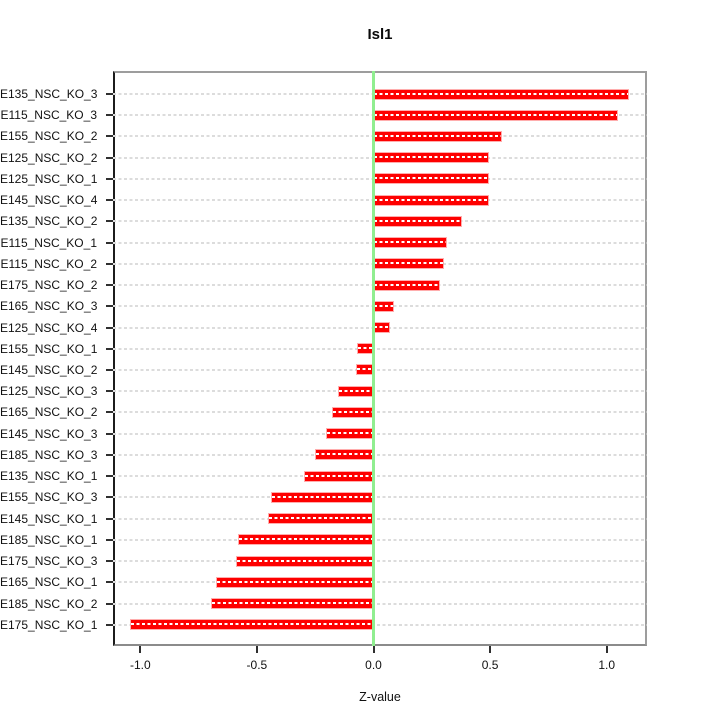 This screenshot has height=720, width=720. I want to click on chart-title: Isl1, so click(380, 34).